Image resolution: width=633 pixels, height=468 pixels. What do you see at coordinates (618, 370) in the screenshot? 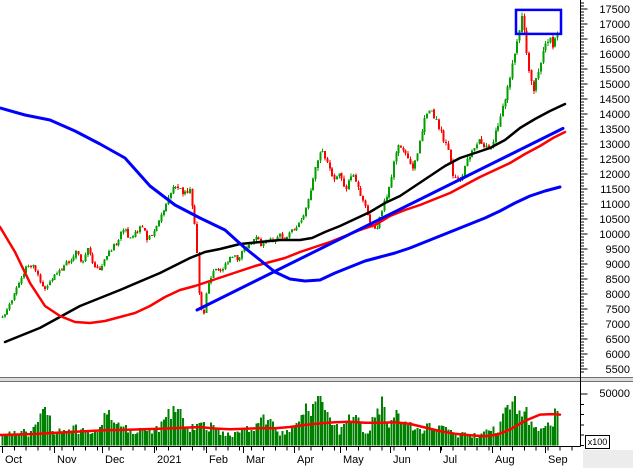
I see `price-tick-label: 5500` at bounding box center [618, 370].